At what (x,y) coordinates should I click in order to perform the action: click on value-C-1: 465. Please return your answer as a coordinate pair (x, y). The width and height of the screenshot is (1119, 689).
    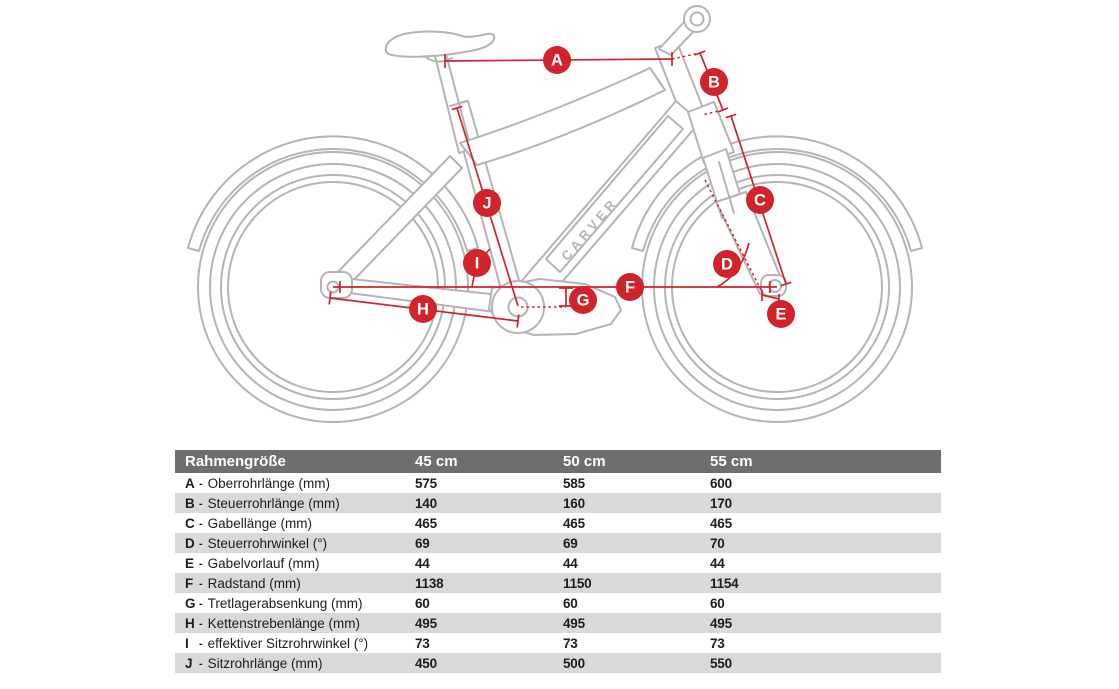
    Looking at the image, I should click on (574, 523).